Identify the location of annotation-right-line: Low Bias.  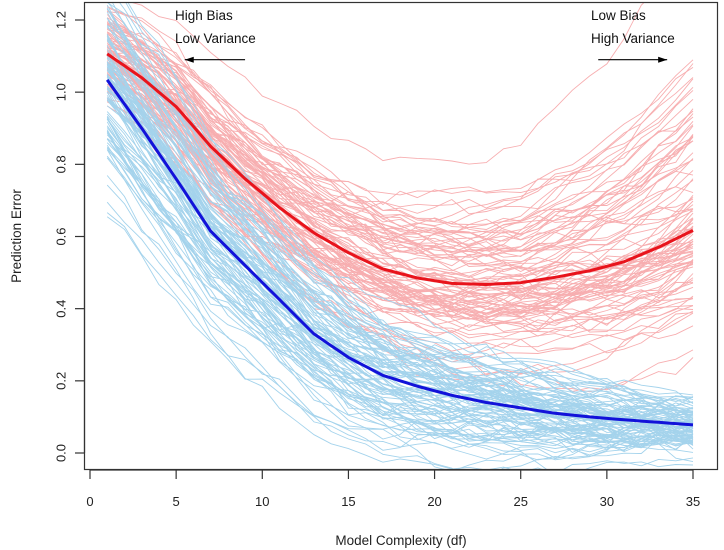
(618, 15).